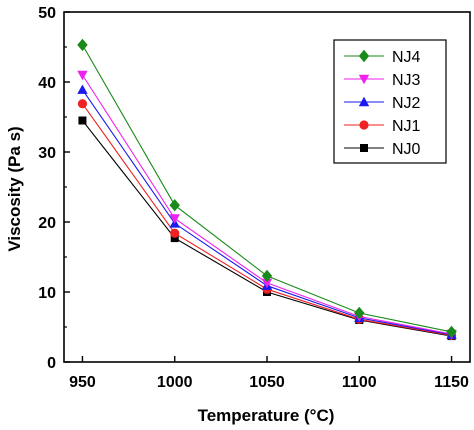 The height and width of the screenshot is (430, 474). What do you see at coordinates (14, 188) in the screenshot?
I see `y-axis-title: Viscosity (Pa s)` at bounding box center [14, 188].